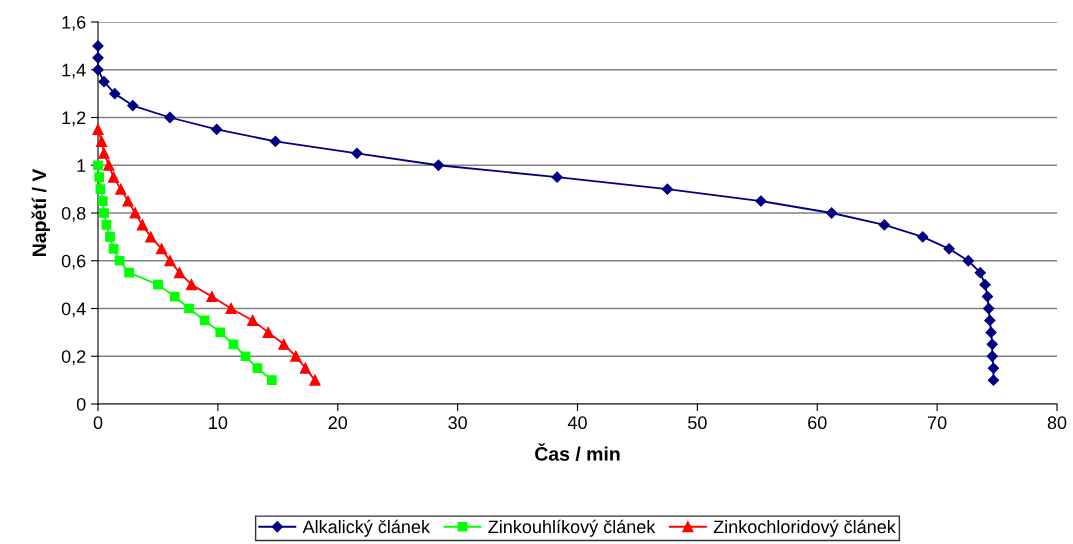  I want to click on y-tick-label: 0,2, so click(73, 358).